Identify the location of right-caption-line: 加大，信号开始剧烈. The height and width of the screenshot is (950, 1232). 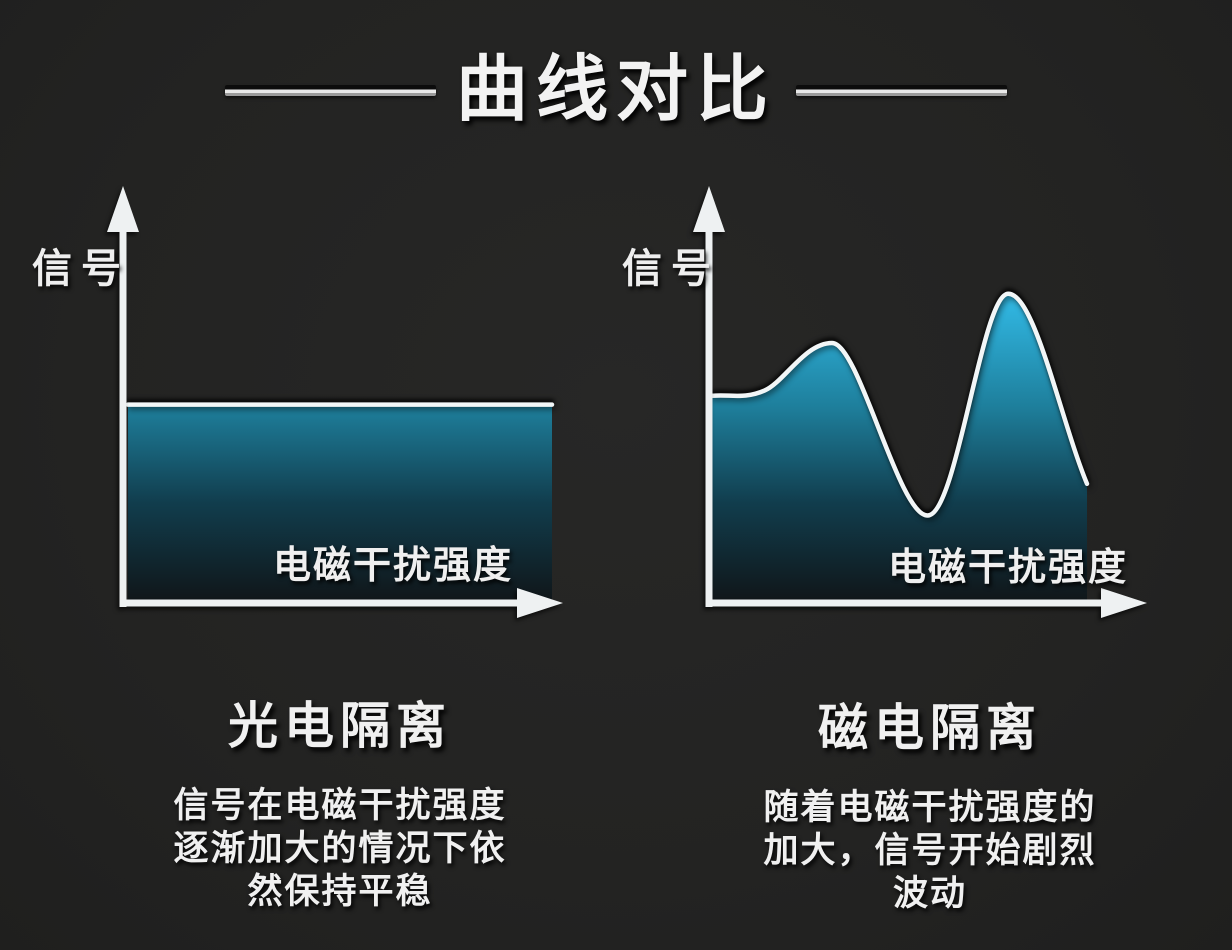
(930, 850).